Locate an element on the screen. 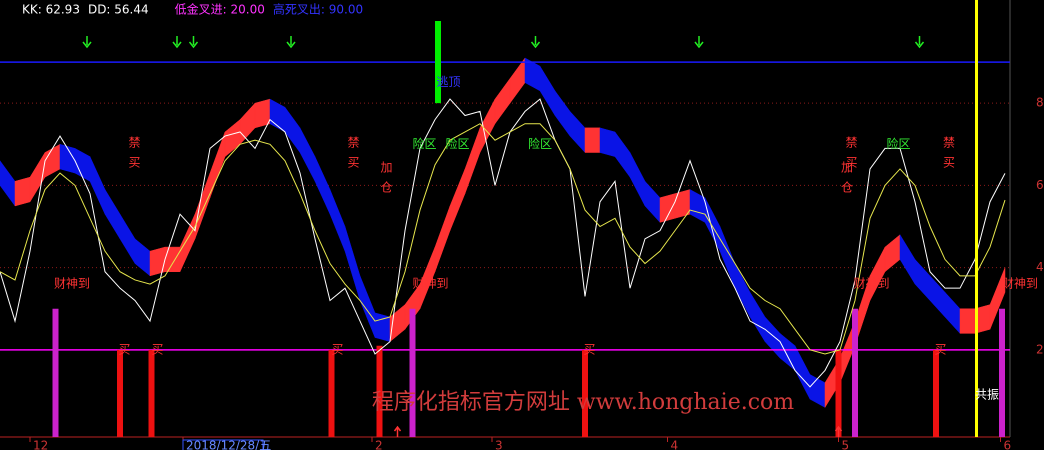 The image size is (1044, 450). x-tick-label: 2 is located at coordinates (379, 444).